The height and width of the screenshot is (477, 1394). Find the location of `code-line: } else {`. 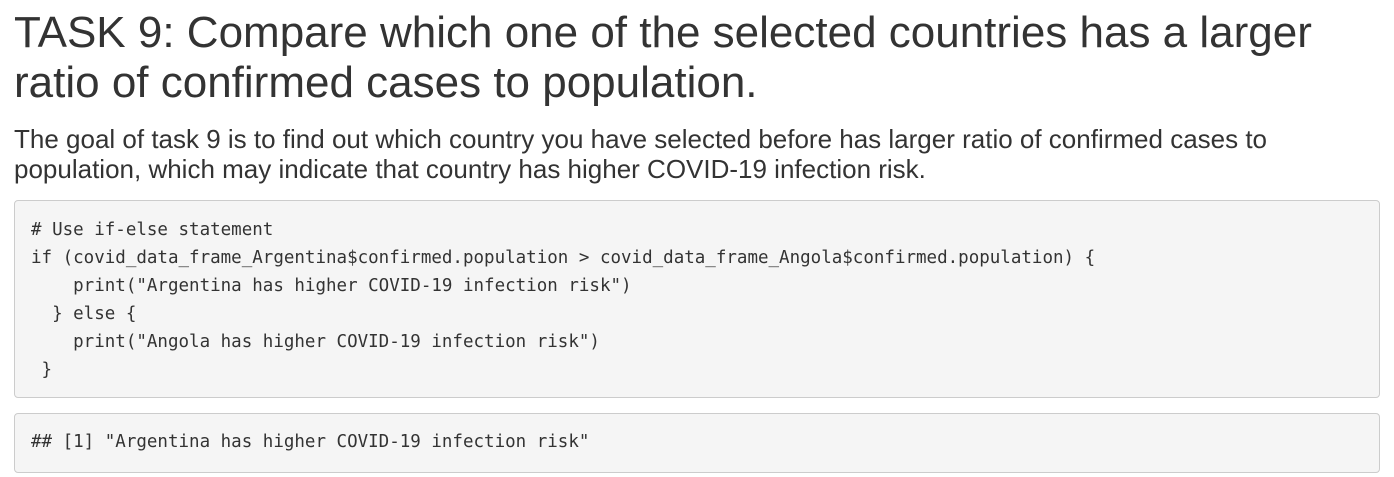

code-line: } else { is located at coordinates (84, 314).